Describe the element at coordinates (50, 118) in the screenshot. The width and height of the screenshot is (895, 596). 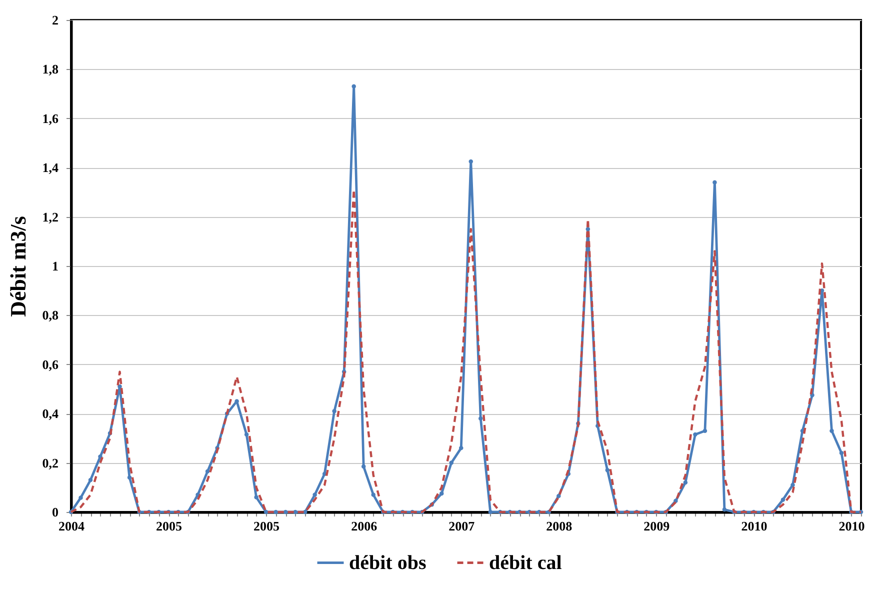
I see `y-tick-label: 1,6` at that location.